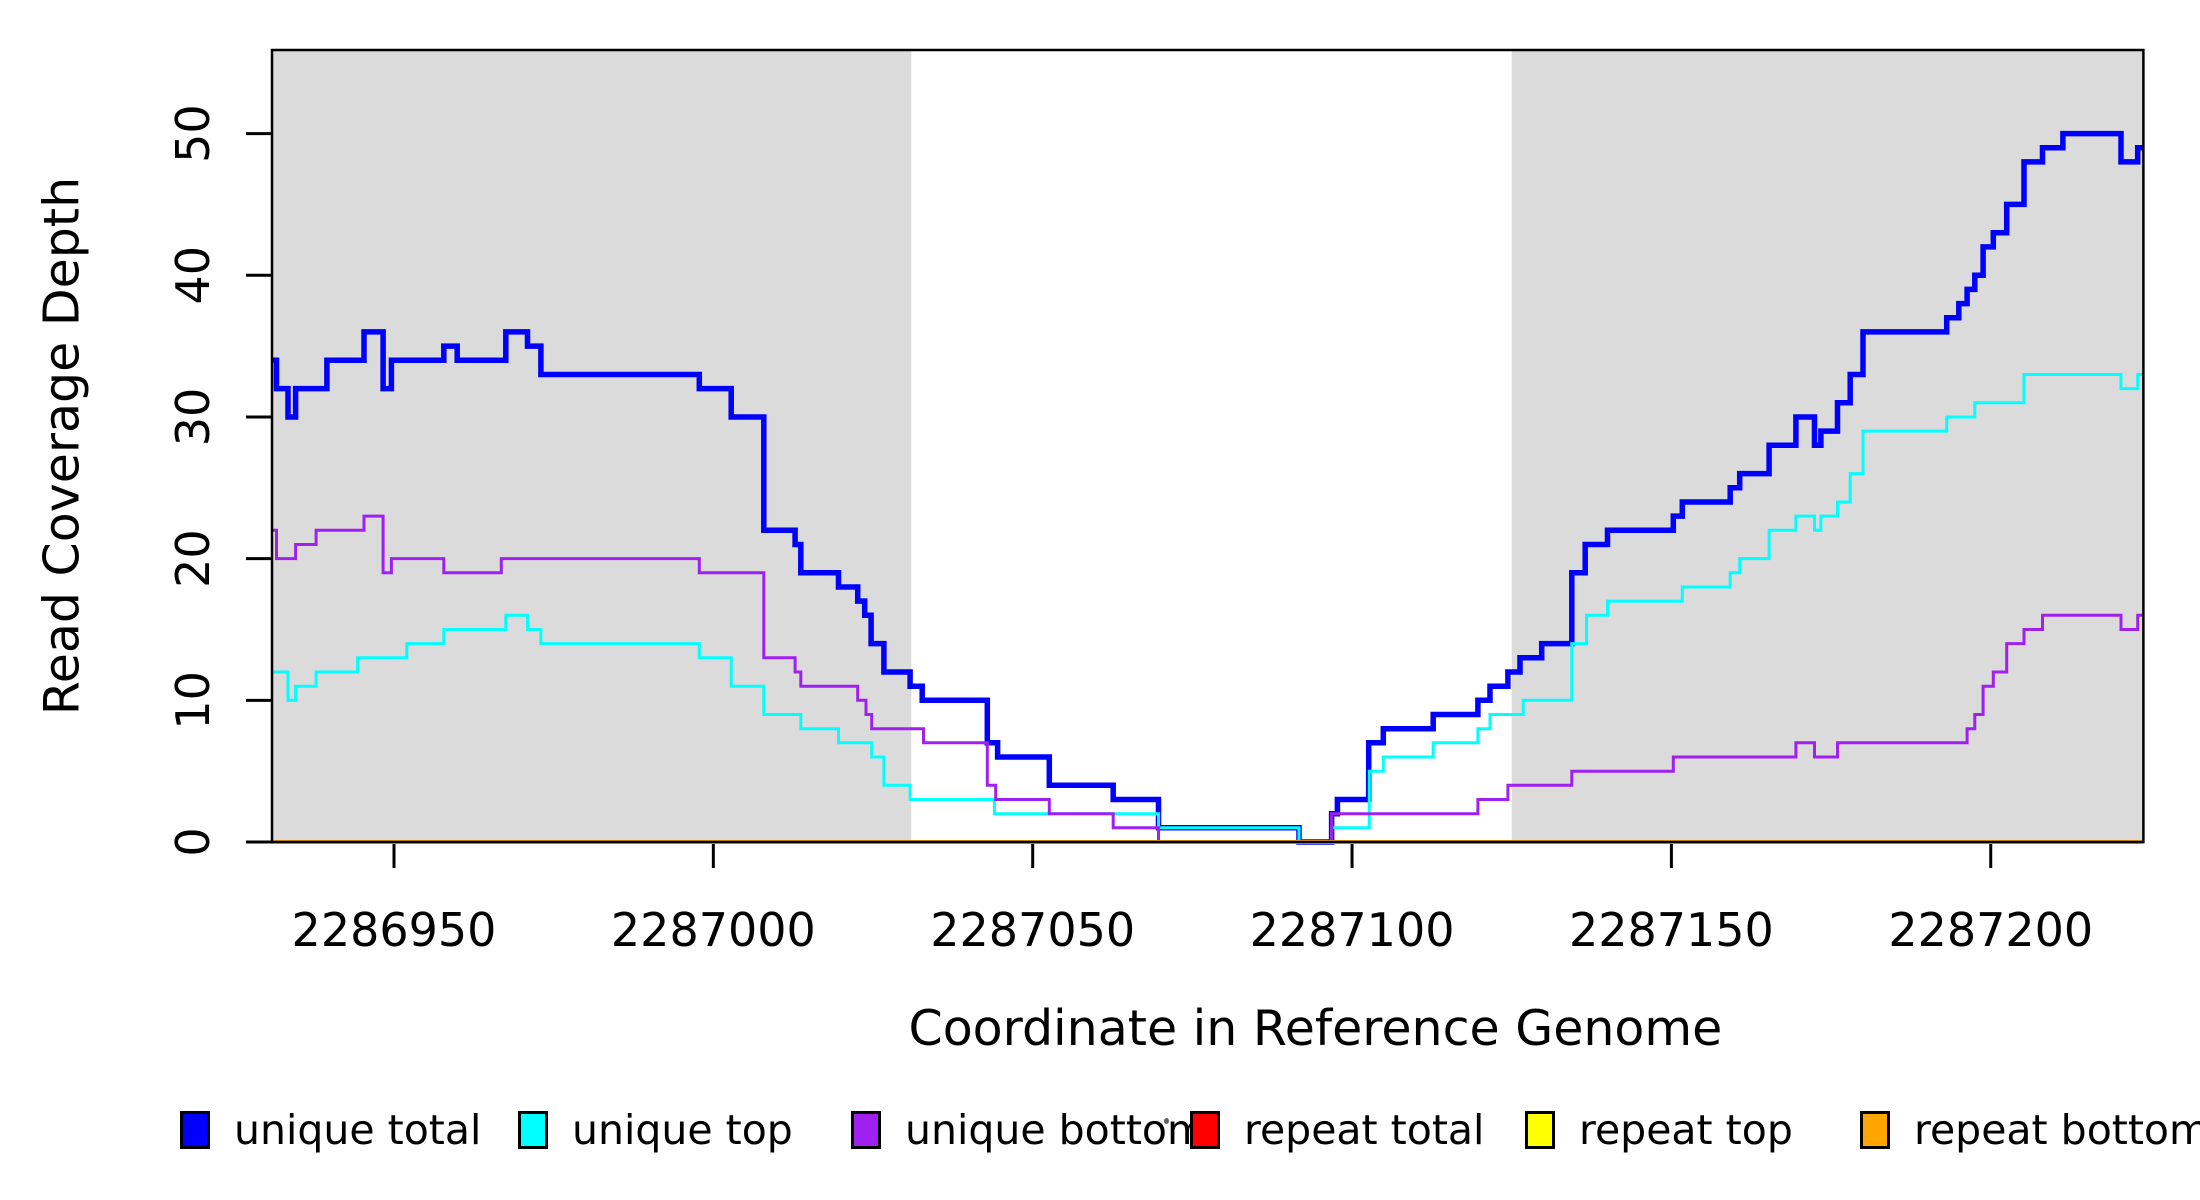 This screenshot has width=2200, height=1200. Describe the element at coordinates (533, 1130) in the screenshot. I see `legend-swatch-unique-top` at that location.